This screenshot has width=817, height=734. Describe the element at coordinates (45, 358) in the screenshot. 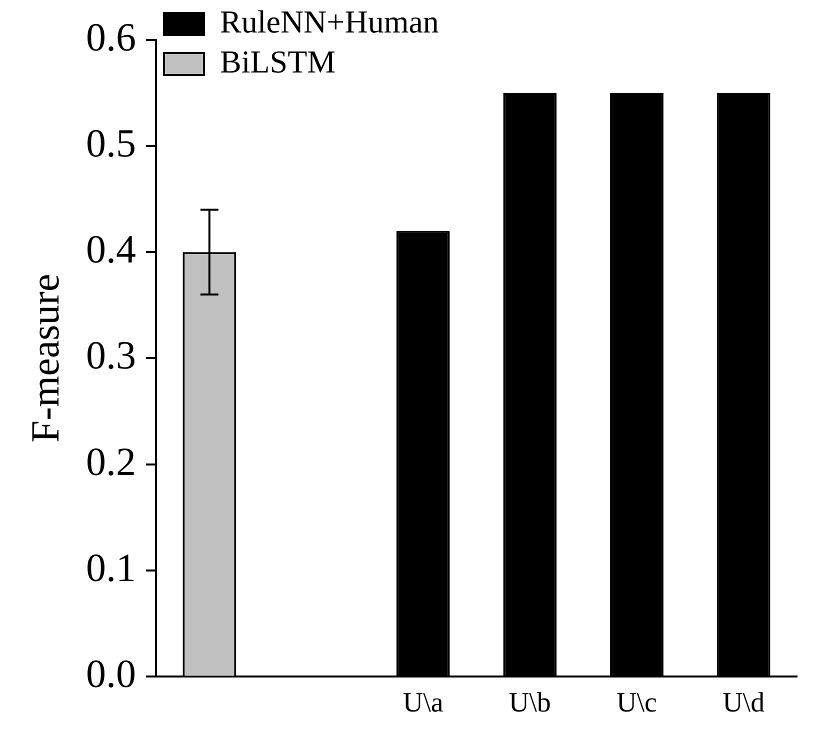

I see `y-axis-title: F-measure` at that location.